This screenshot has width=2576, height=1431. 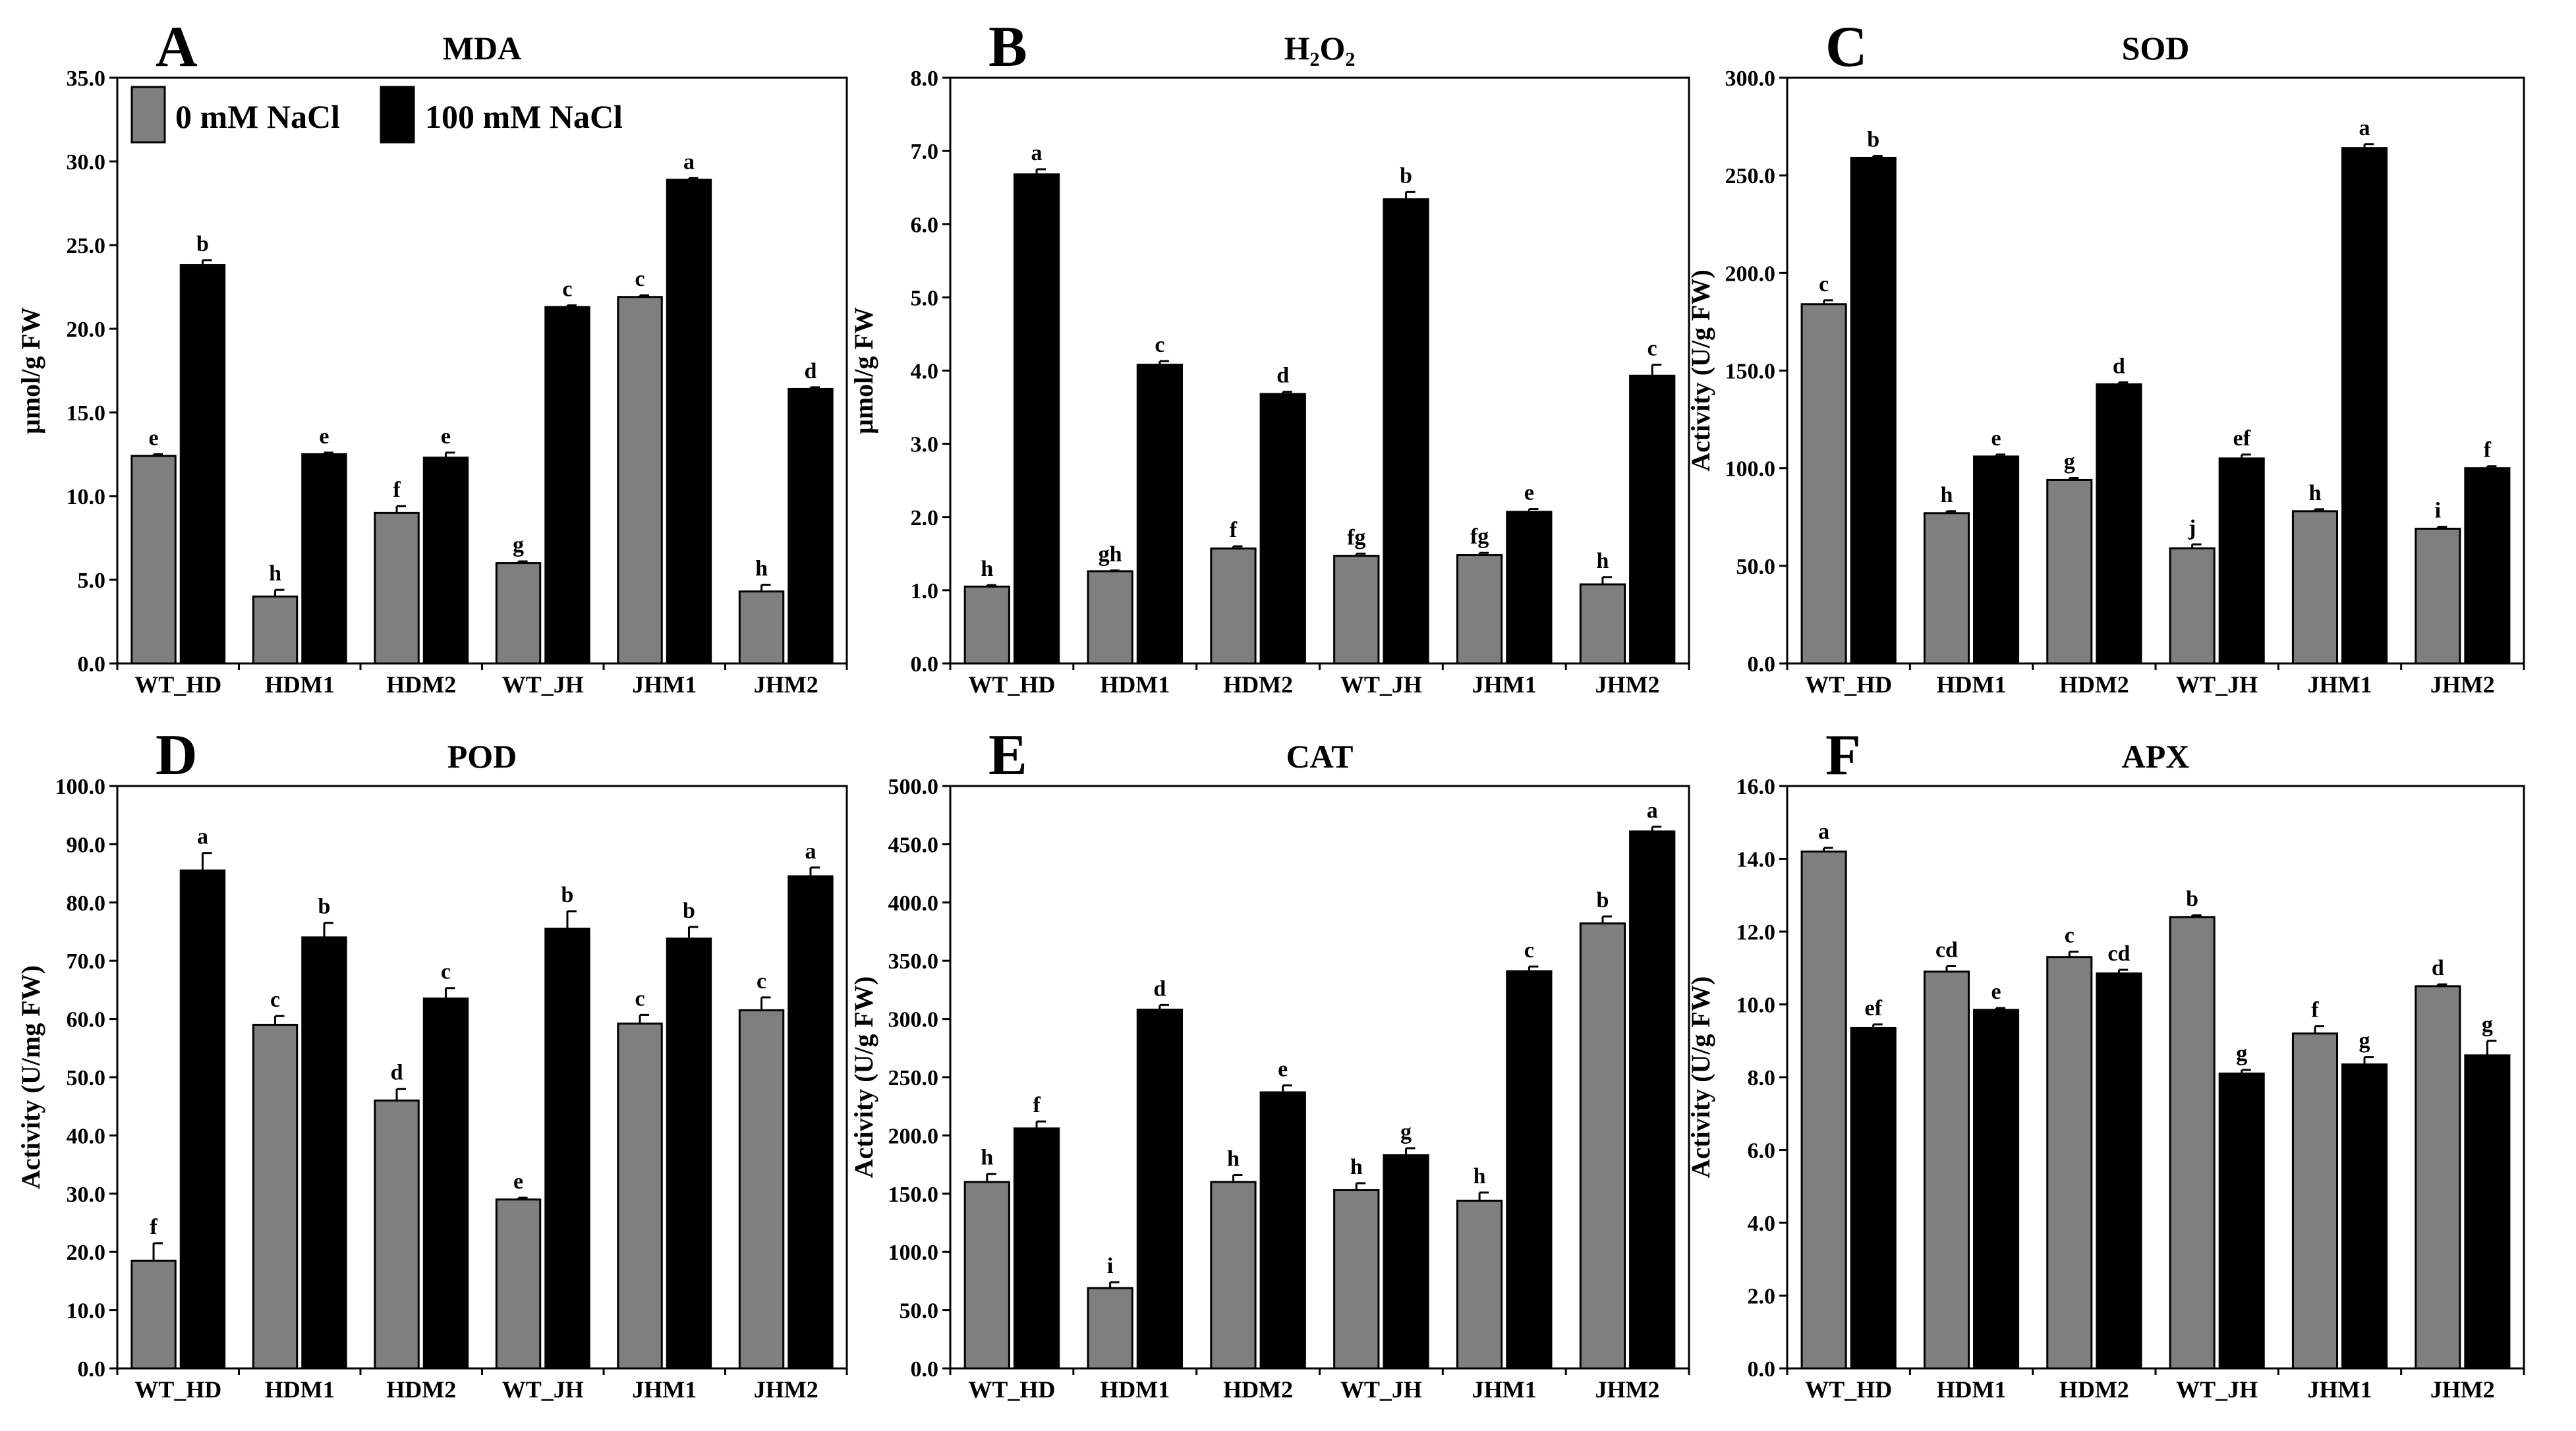 What do you see at coordinates (1847, 47) in the screenshot?
I see `panel-letter: C` at bounding box center [1847, 47].